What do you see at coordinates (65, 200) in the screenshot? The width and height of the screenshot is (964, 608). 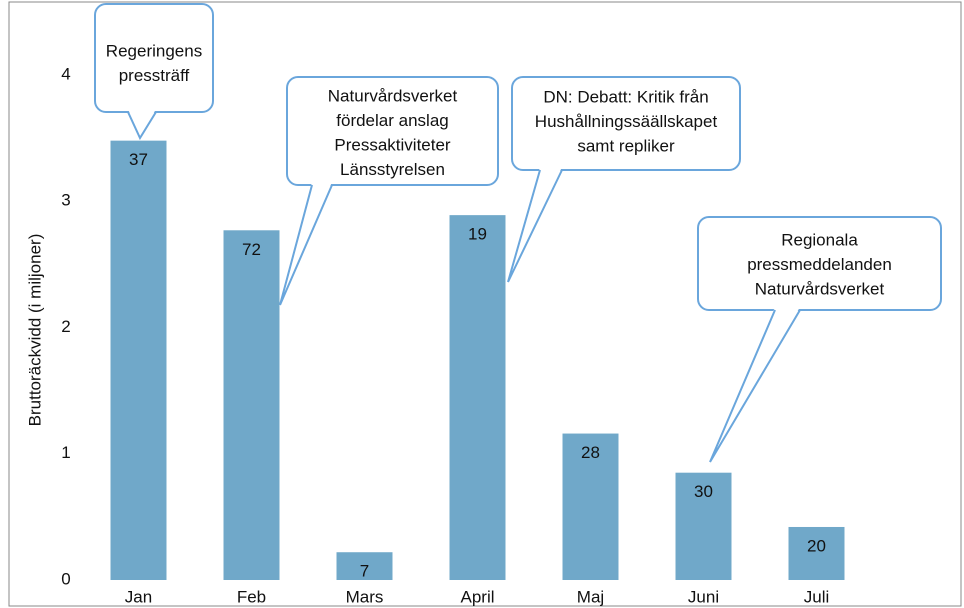 I see `y-tick-label: 3` at bounding box center [65, 200].